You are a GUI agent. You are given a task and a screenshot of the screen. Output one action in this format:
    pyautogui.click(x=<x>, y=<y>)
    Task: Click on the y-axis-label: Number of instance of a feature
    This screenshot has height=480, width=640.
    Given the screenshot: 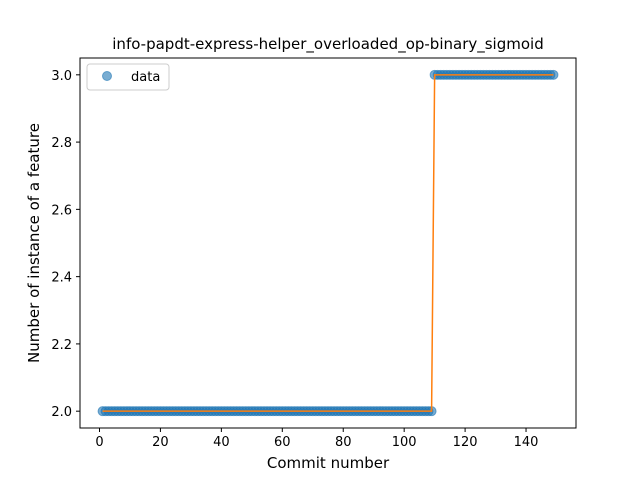 What is the action you would take?
    pyautogui.click(x=34, y=243)
    